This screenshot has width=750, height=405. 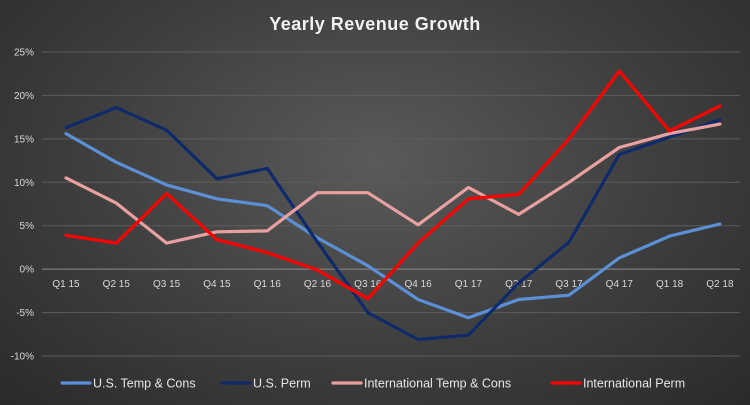 I want to click on y-tick-label-neg5: -5%, so click(x=25, y=313).